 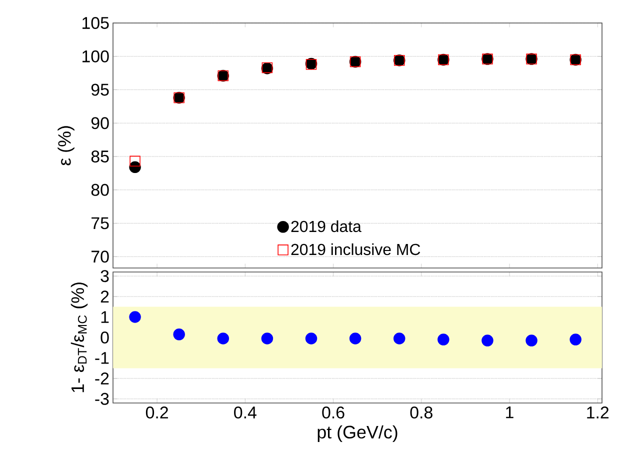 What do you see at coordinates (95, 56) in the screenshot?
I see `y-tick-label: 100` at bounding box center [95, 56].